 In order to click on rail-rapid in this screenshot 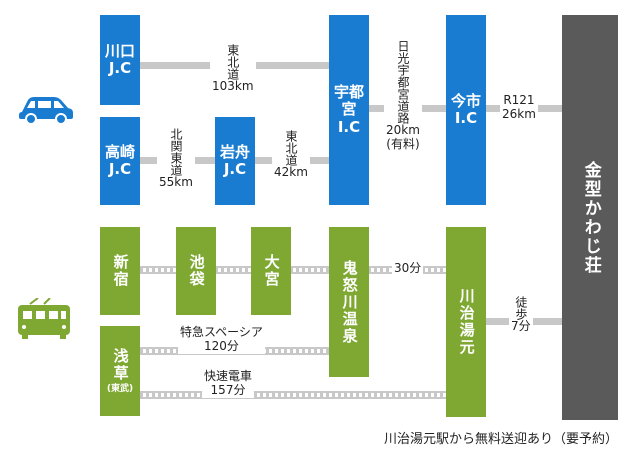, I will do `click(294, 395)`.